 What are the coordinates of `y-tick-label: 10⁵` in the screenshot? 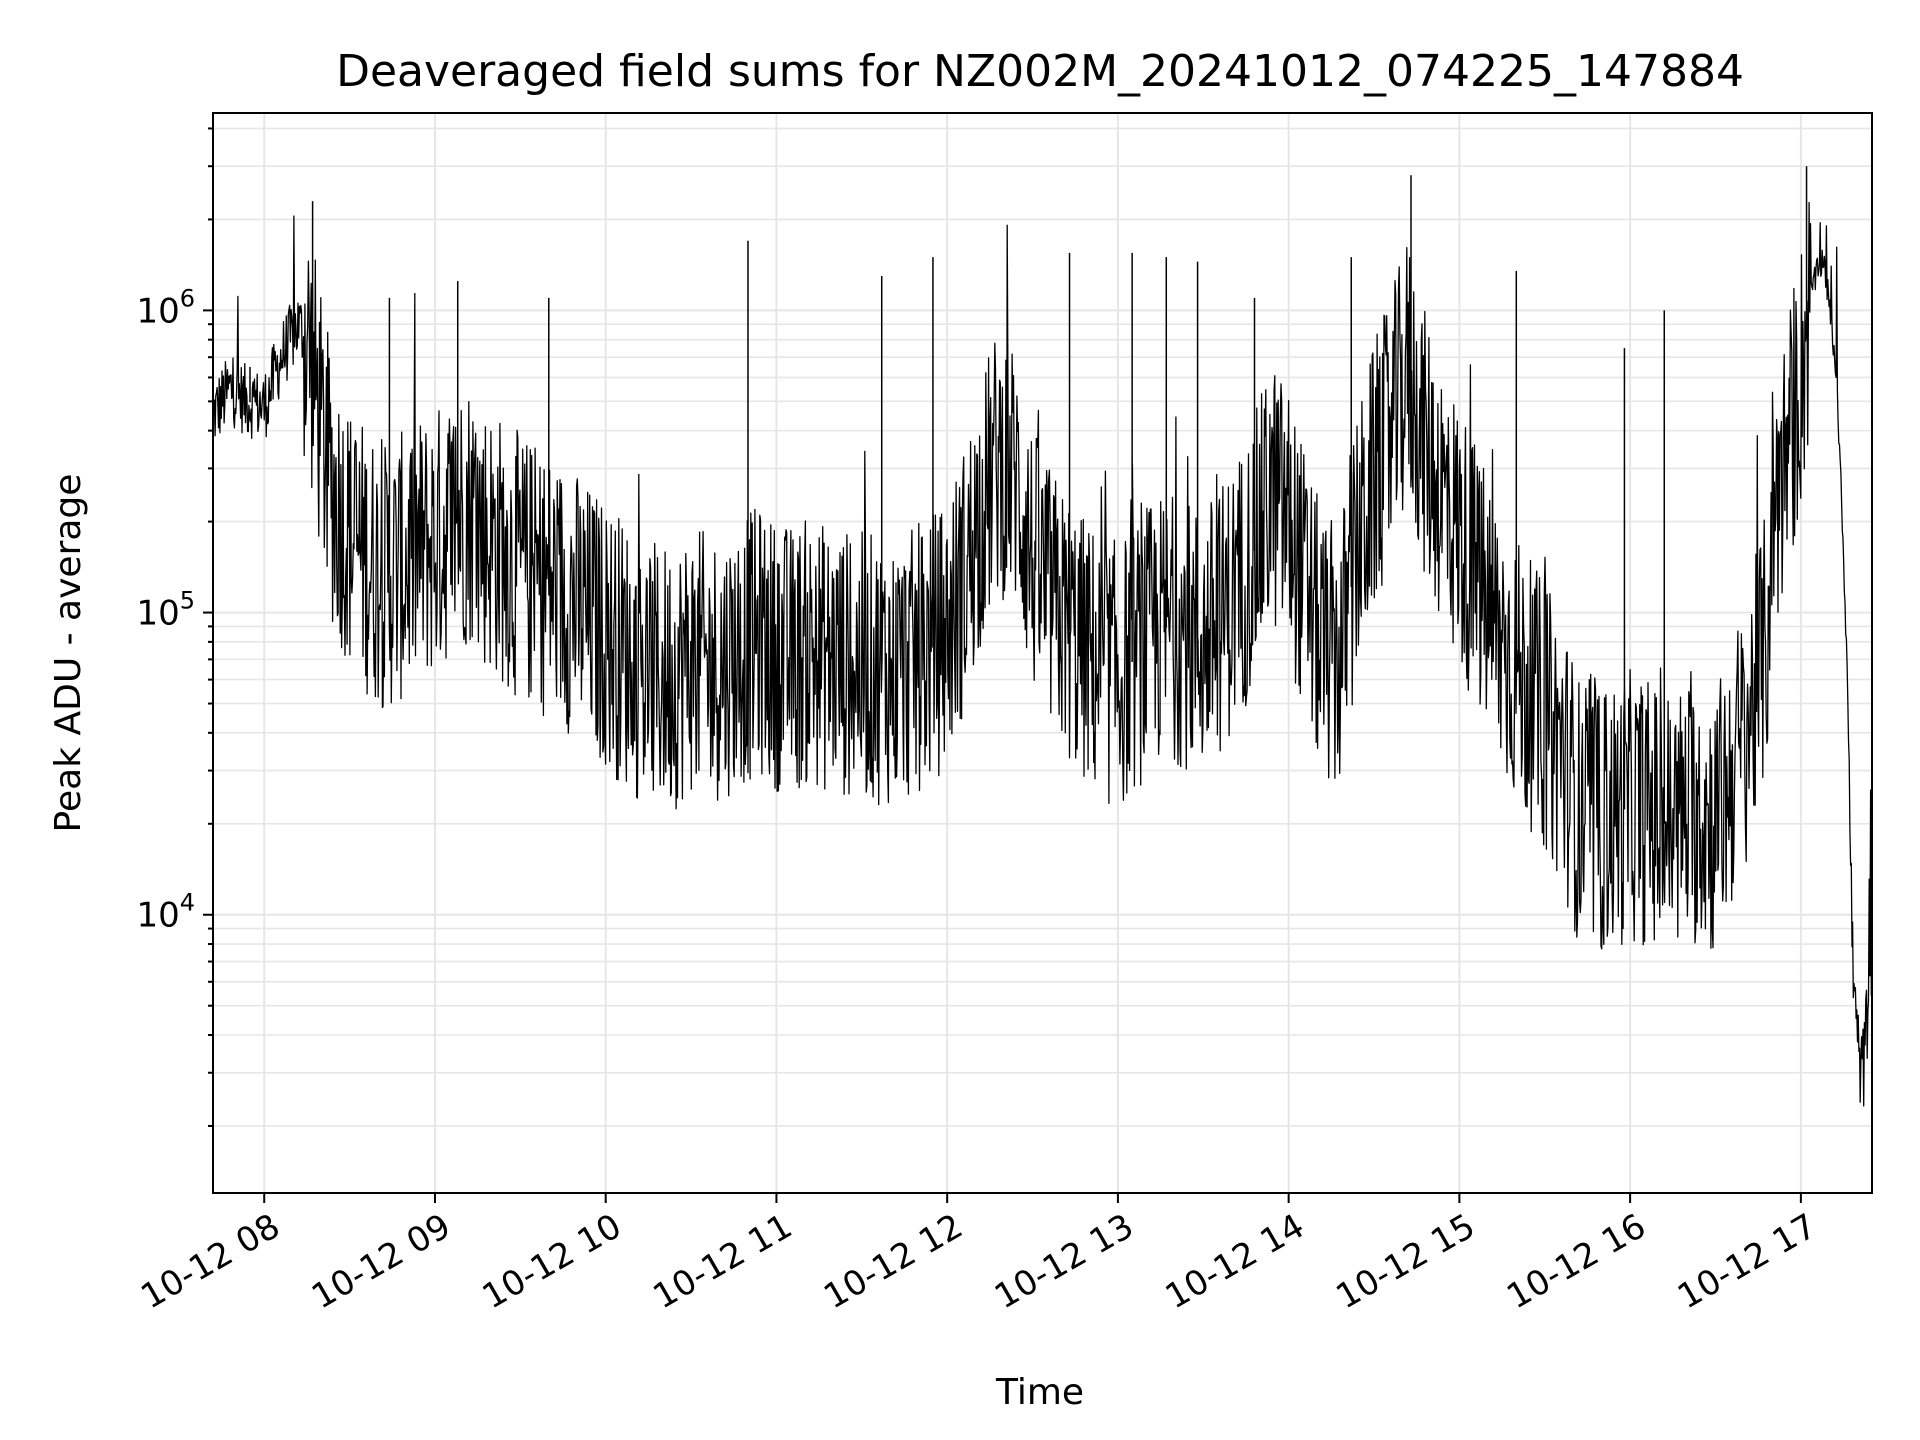 It's located at (165, 610).